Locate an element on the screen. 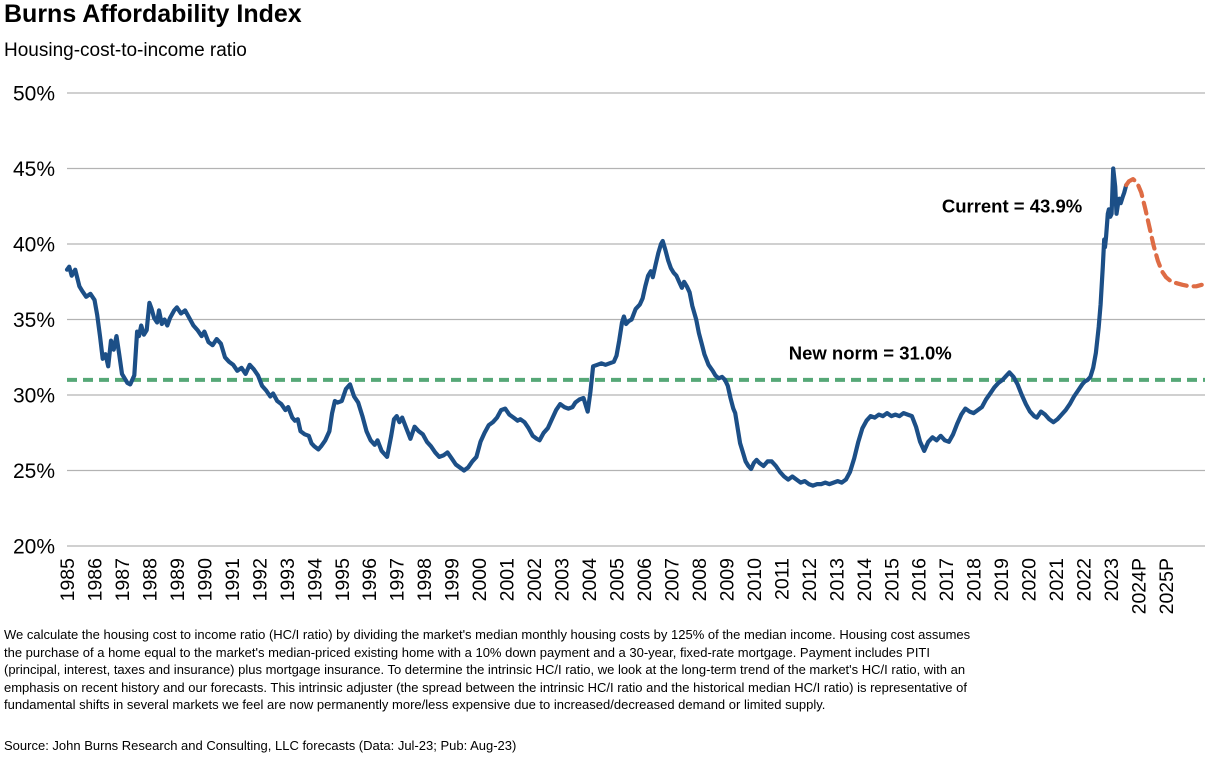 This screenshot has height=766, width=1224. x-axis-tick-label: 1985 is located at coordinates (68, 580).